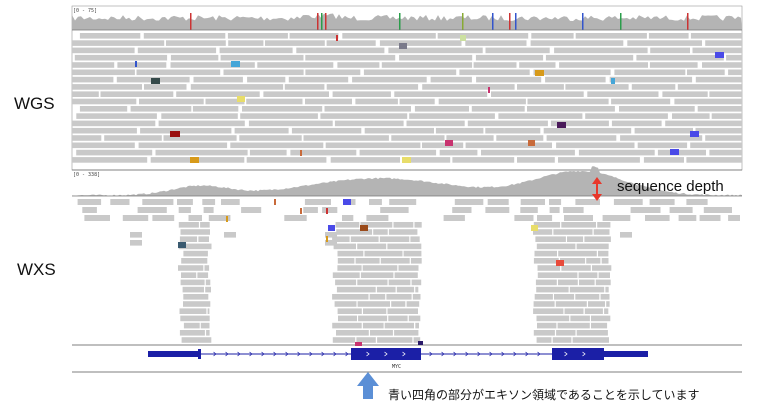 The height and width of the screenshot is (412, 758). What do you see at coordinates (87, 175) in the screenshot?
I see `wxs-coverage-range: [0 - 338]` at bounding box center [87, 175].